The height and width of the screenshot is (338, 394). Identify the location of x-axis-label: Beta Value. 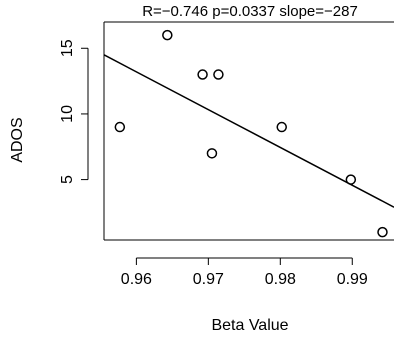
(249, 325).